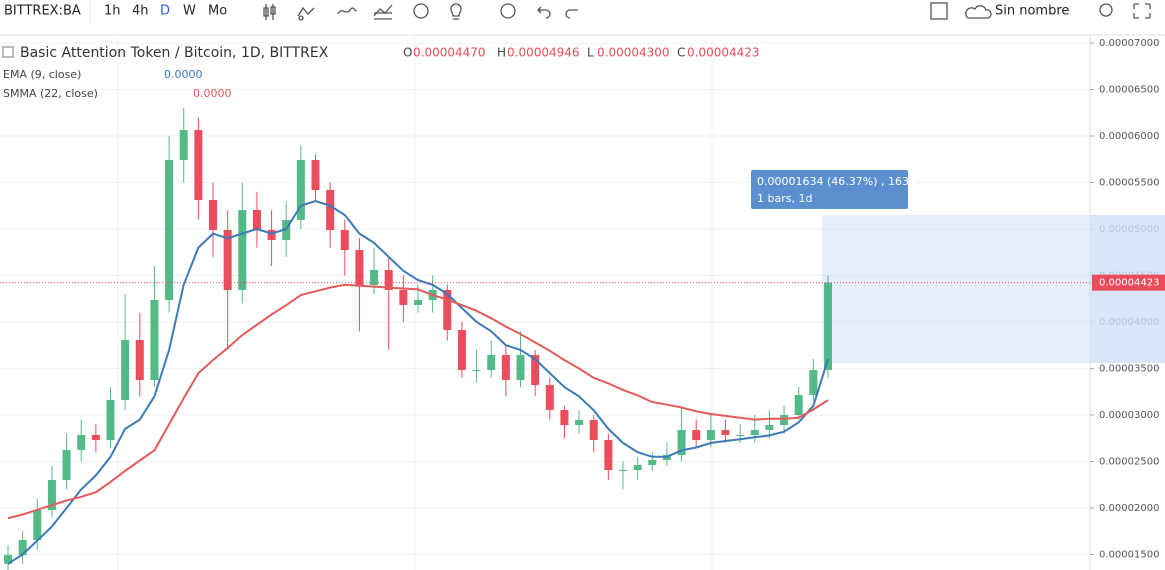 This screenshot has width=1165, height=570. What do you see at coordinates (42, 11) in the screenshot?
I see `symbol: BITTREX:BA` at bounding box center [42, 11].